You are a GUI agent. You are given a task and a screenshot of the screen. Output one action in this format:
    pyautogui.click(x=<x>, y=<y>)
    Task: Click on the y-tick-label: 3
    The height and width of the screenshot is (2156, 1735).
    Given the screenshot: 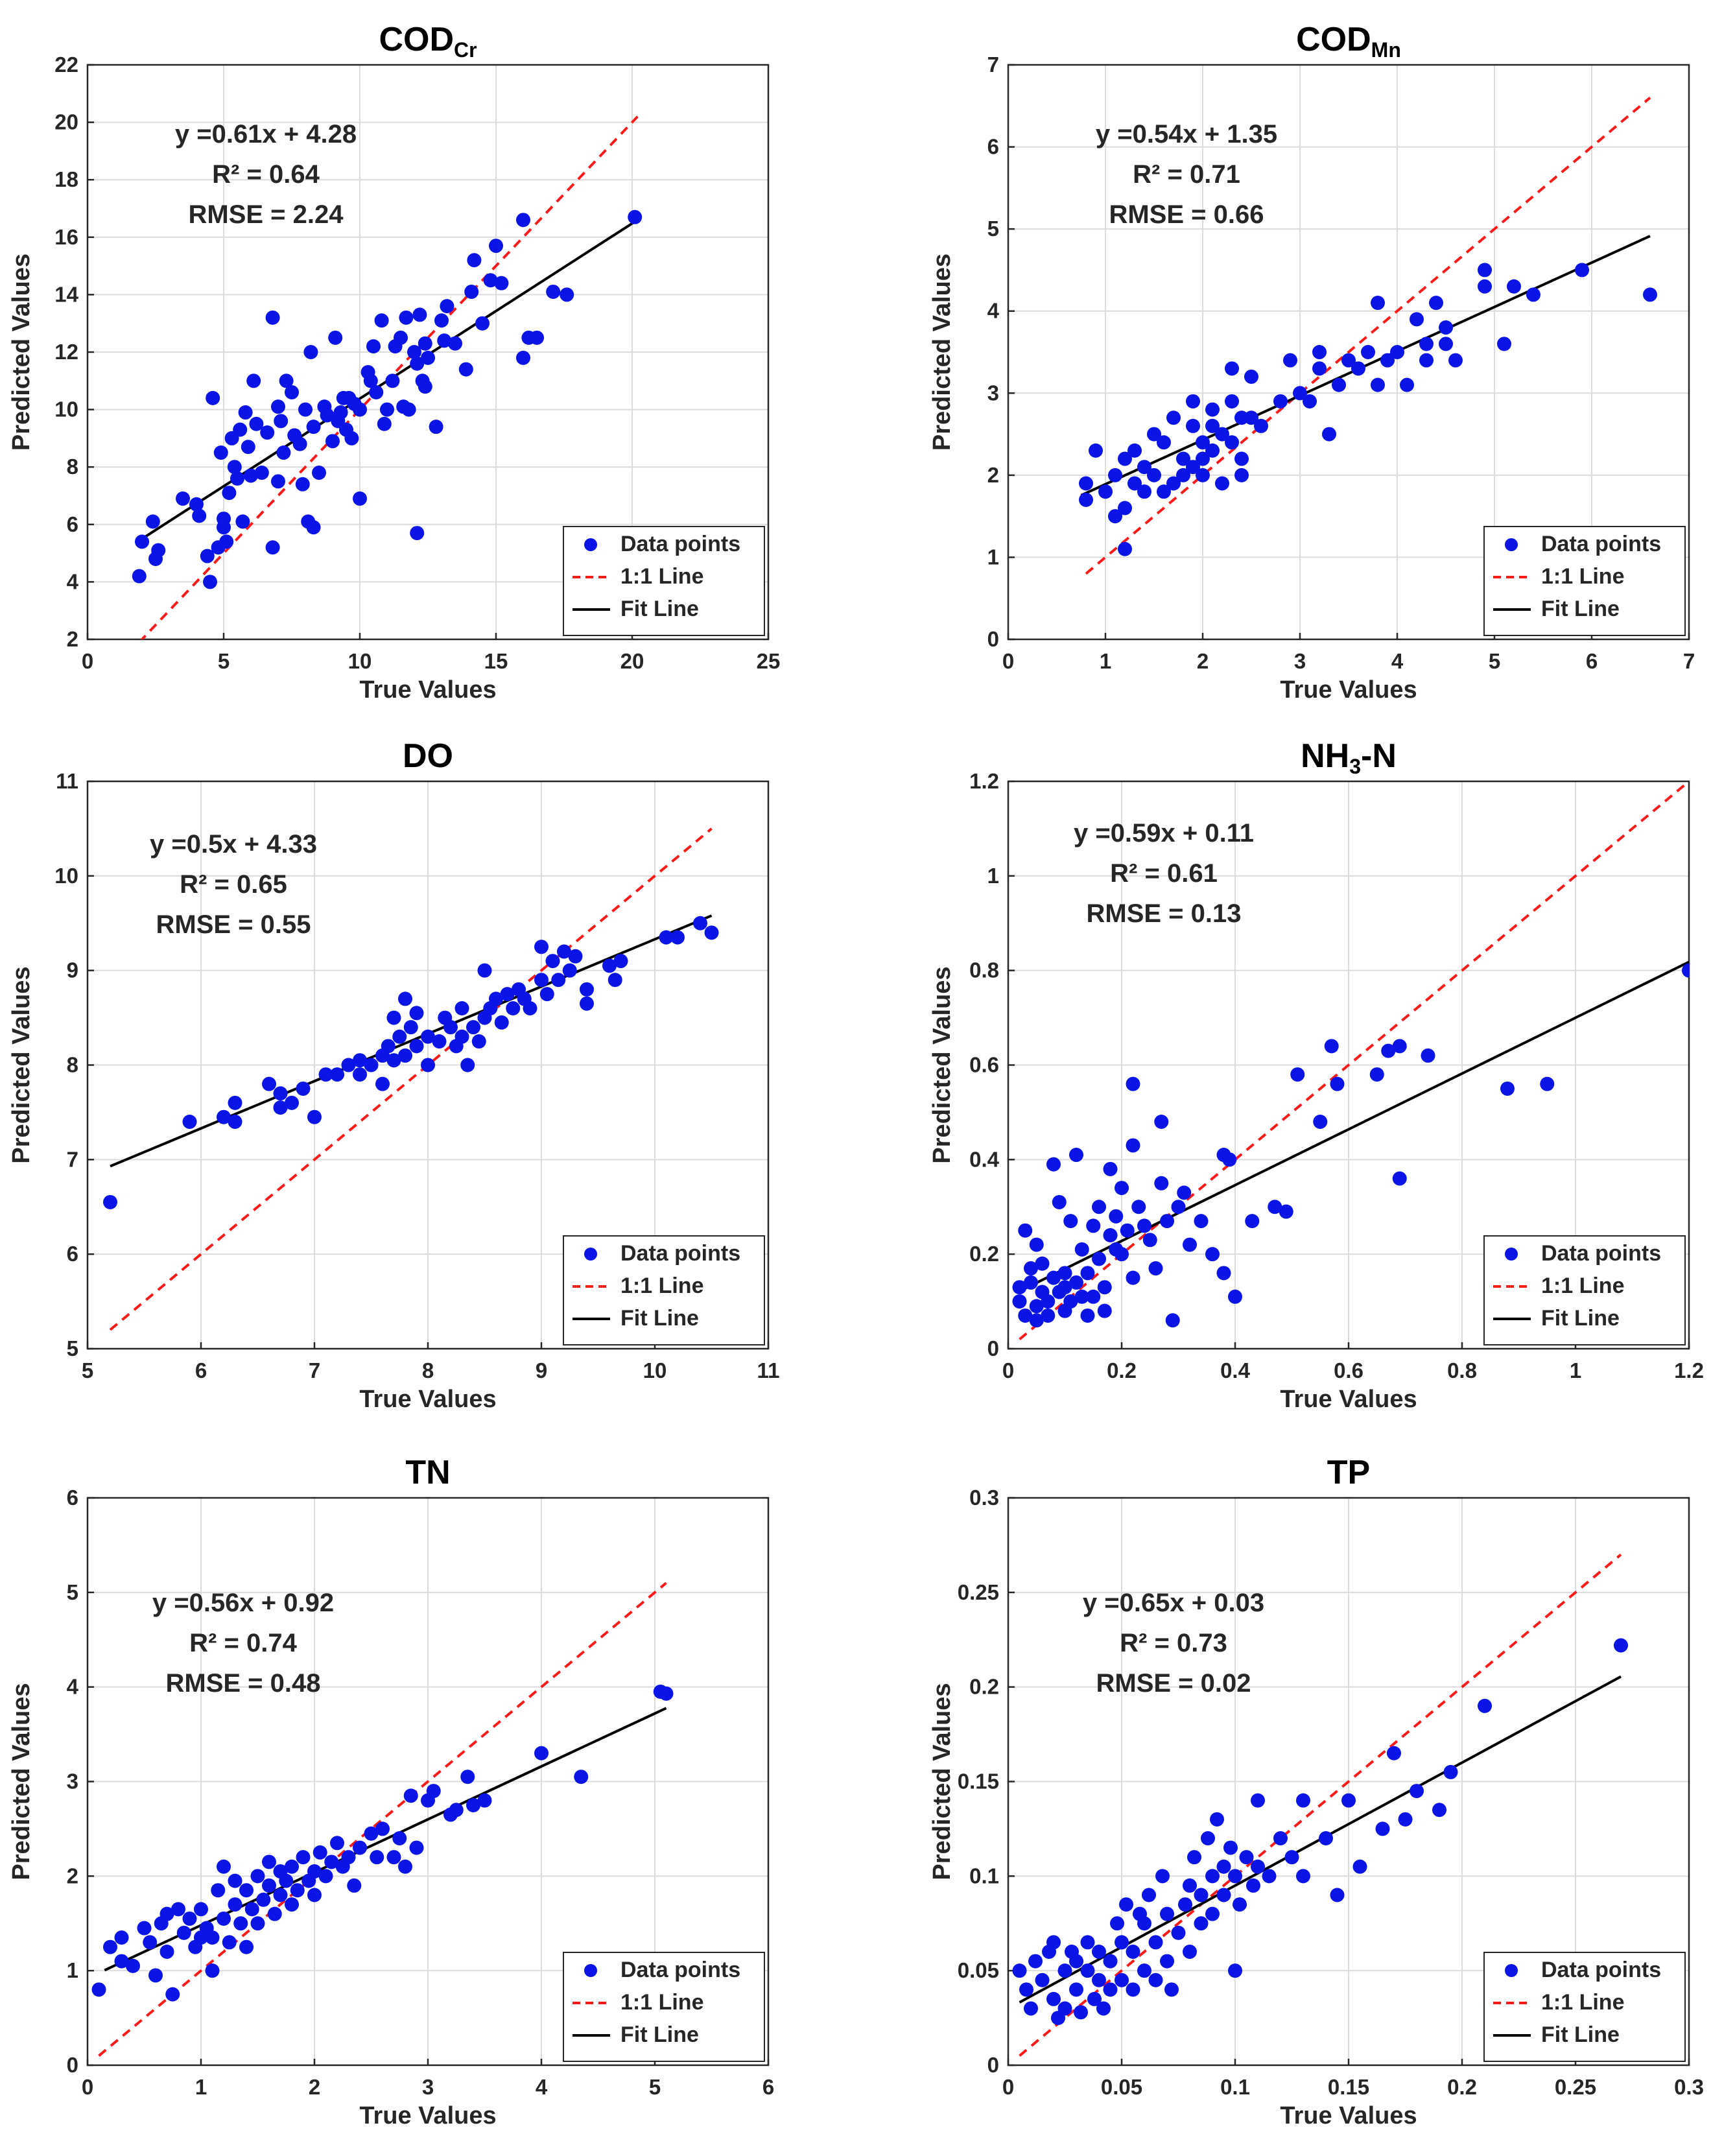 What is the action you would take?
    pyautogui.click(x=993, y=393)
    